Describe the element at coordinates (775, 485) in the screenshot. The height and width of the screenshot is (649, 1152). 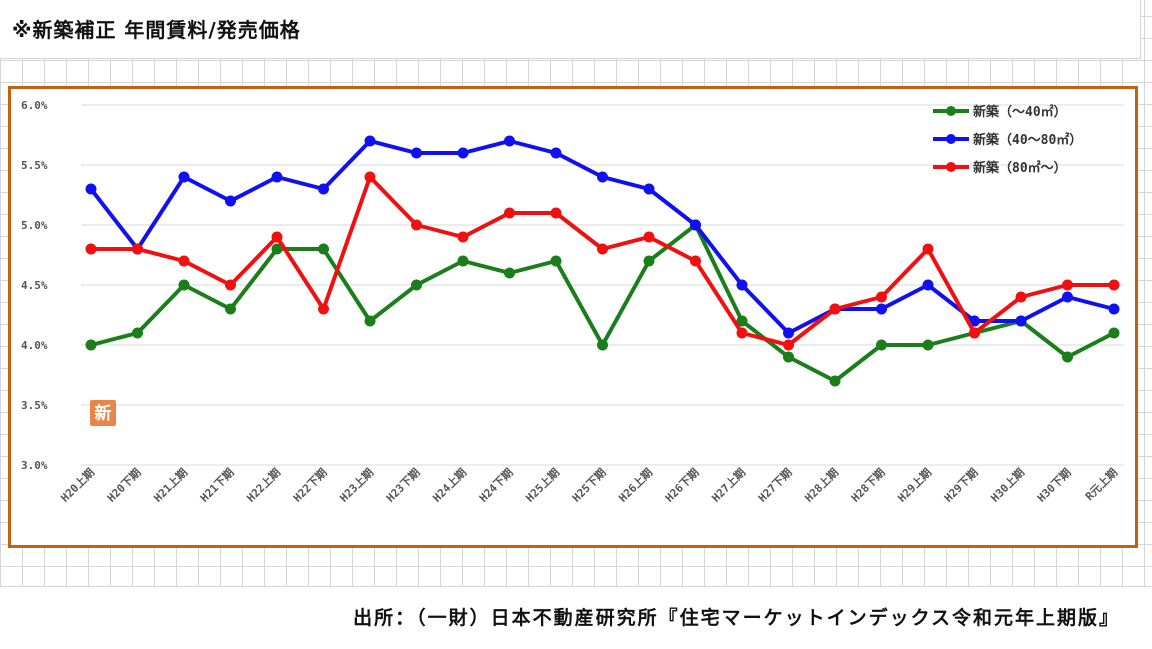
I see `x-tick-label: H27下期` at that location.